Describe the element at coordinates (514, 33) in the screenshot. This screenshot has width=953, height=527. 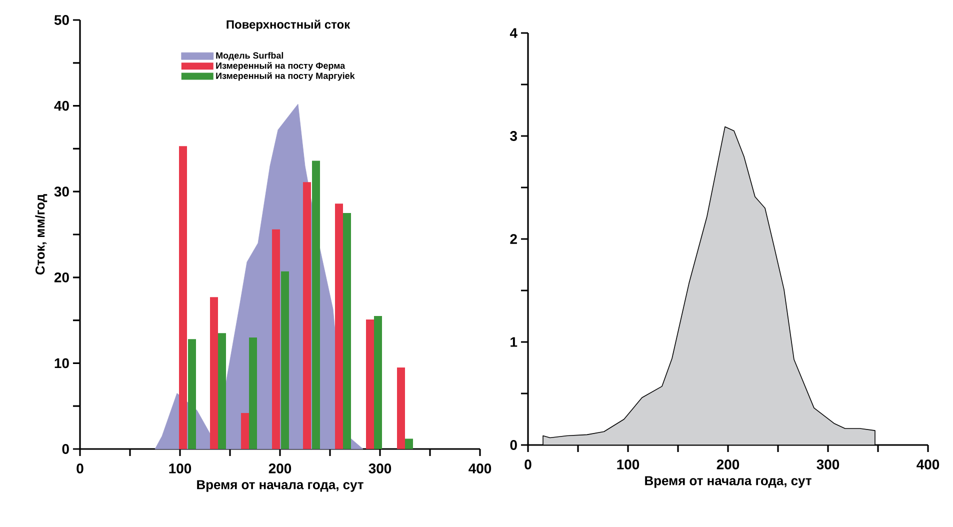
I see `y-tick-label: 4` at that location.